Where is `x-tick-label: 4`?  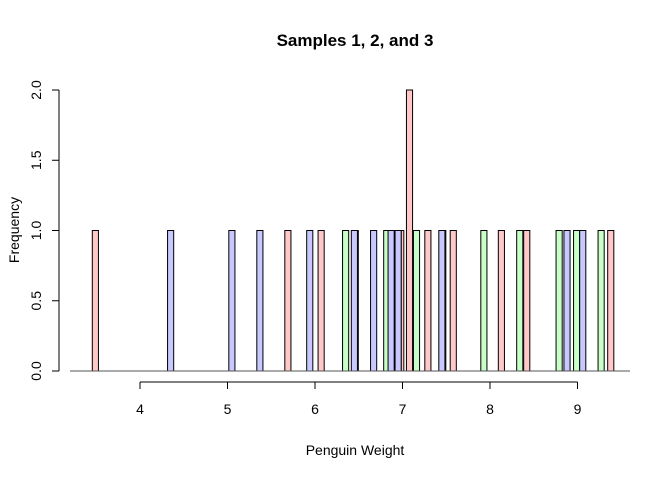
x-tick-label: 4 is located at coordinates (140, 409).